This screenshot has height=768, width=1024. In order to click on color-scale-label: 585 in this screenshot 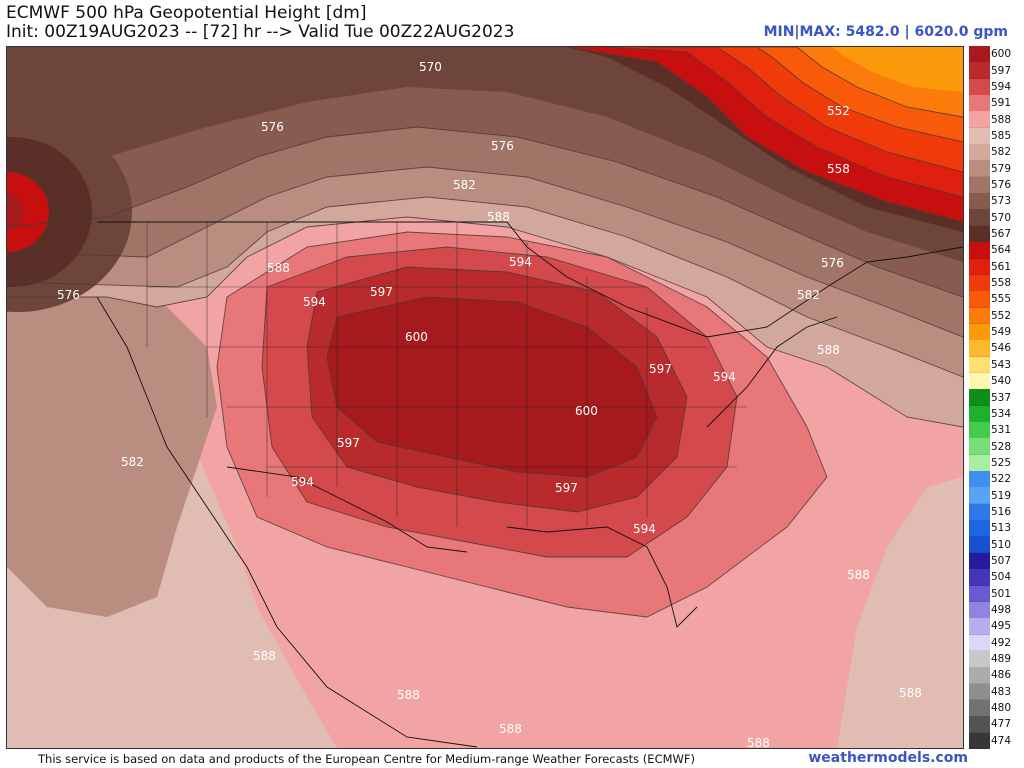, I will do `click(1001, 135)`.